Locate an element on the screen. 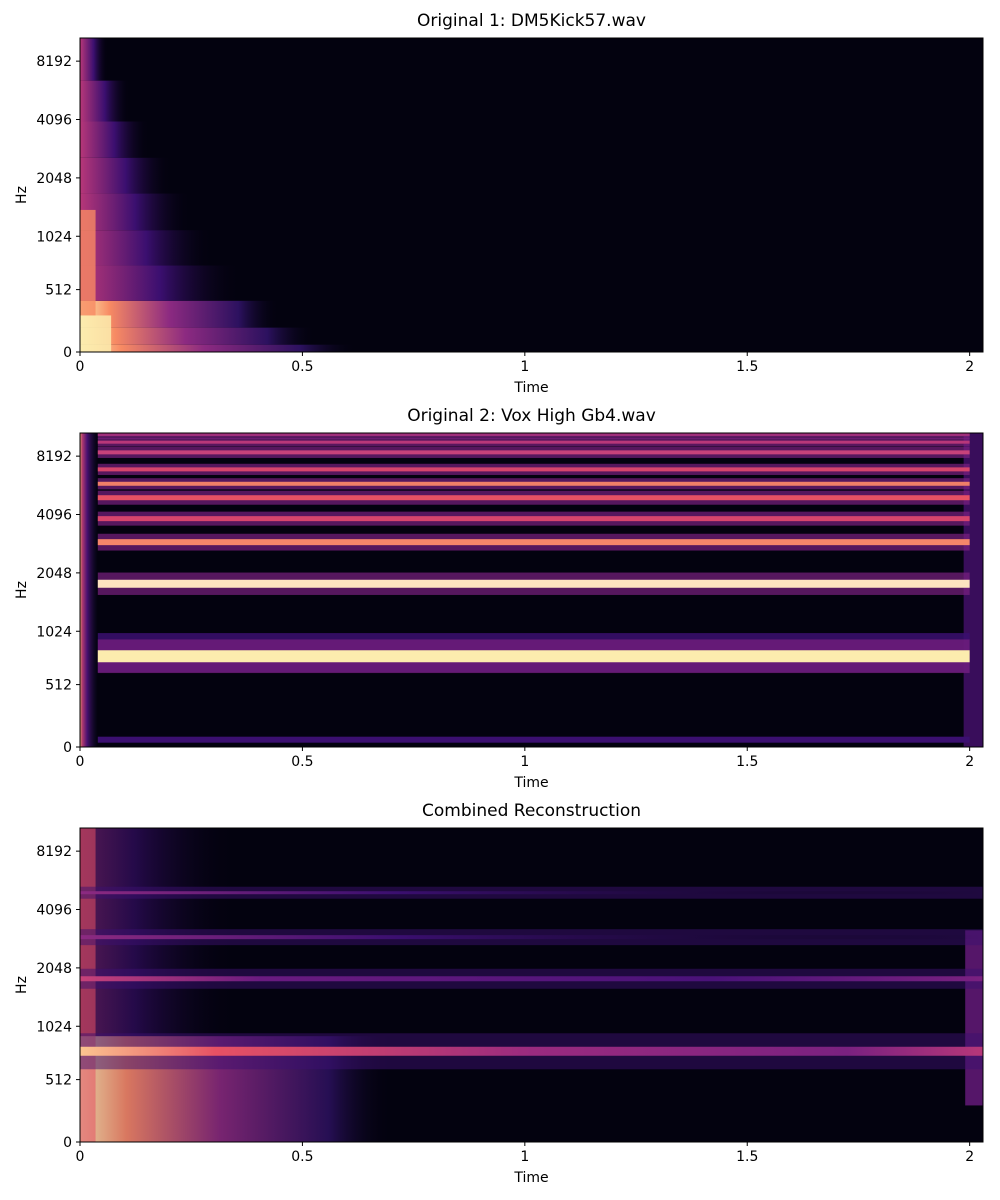 This screenshot has width=1000, height=1200. offset-region is located at coordinates (974, 1018).